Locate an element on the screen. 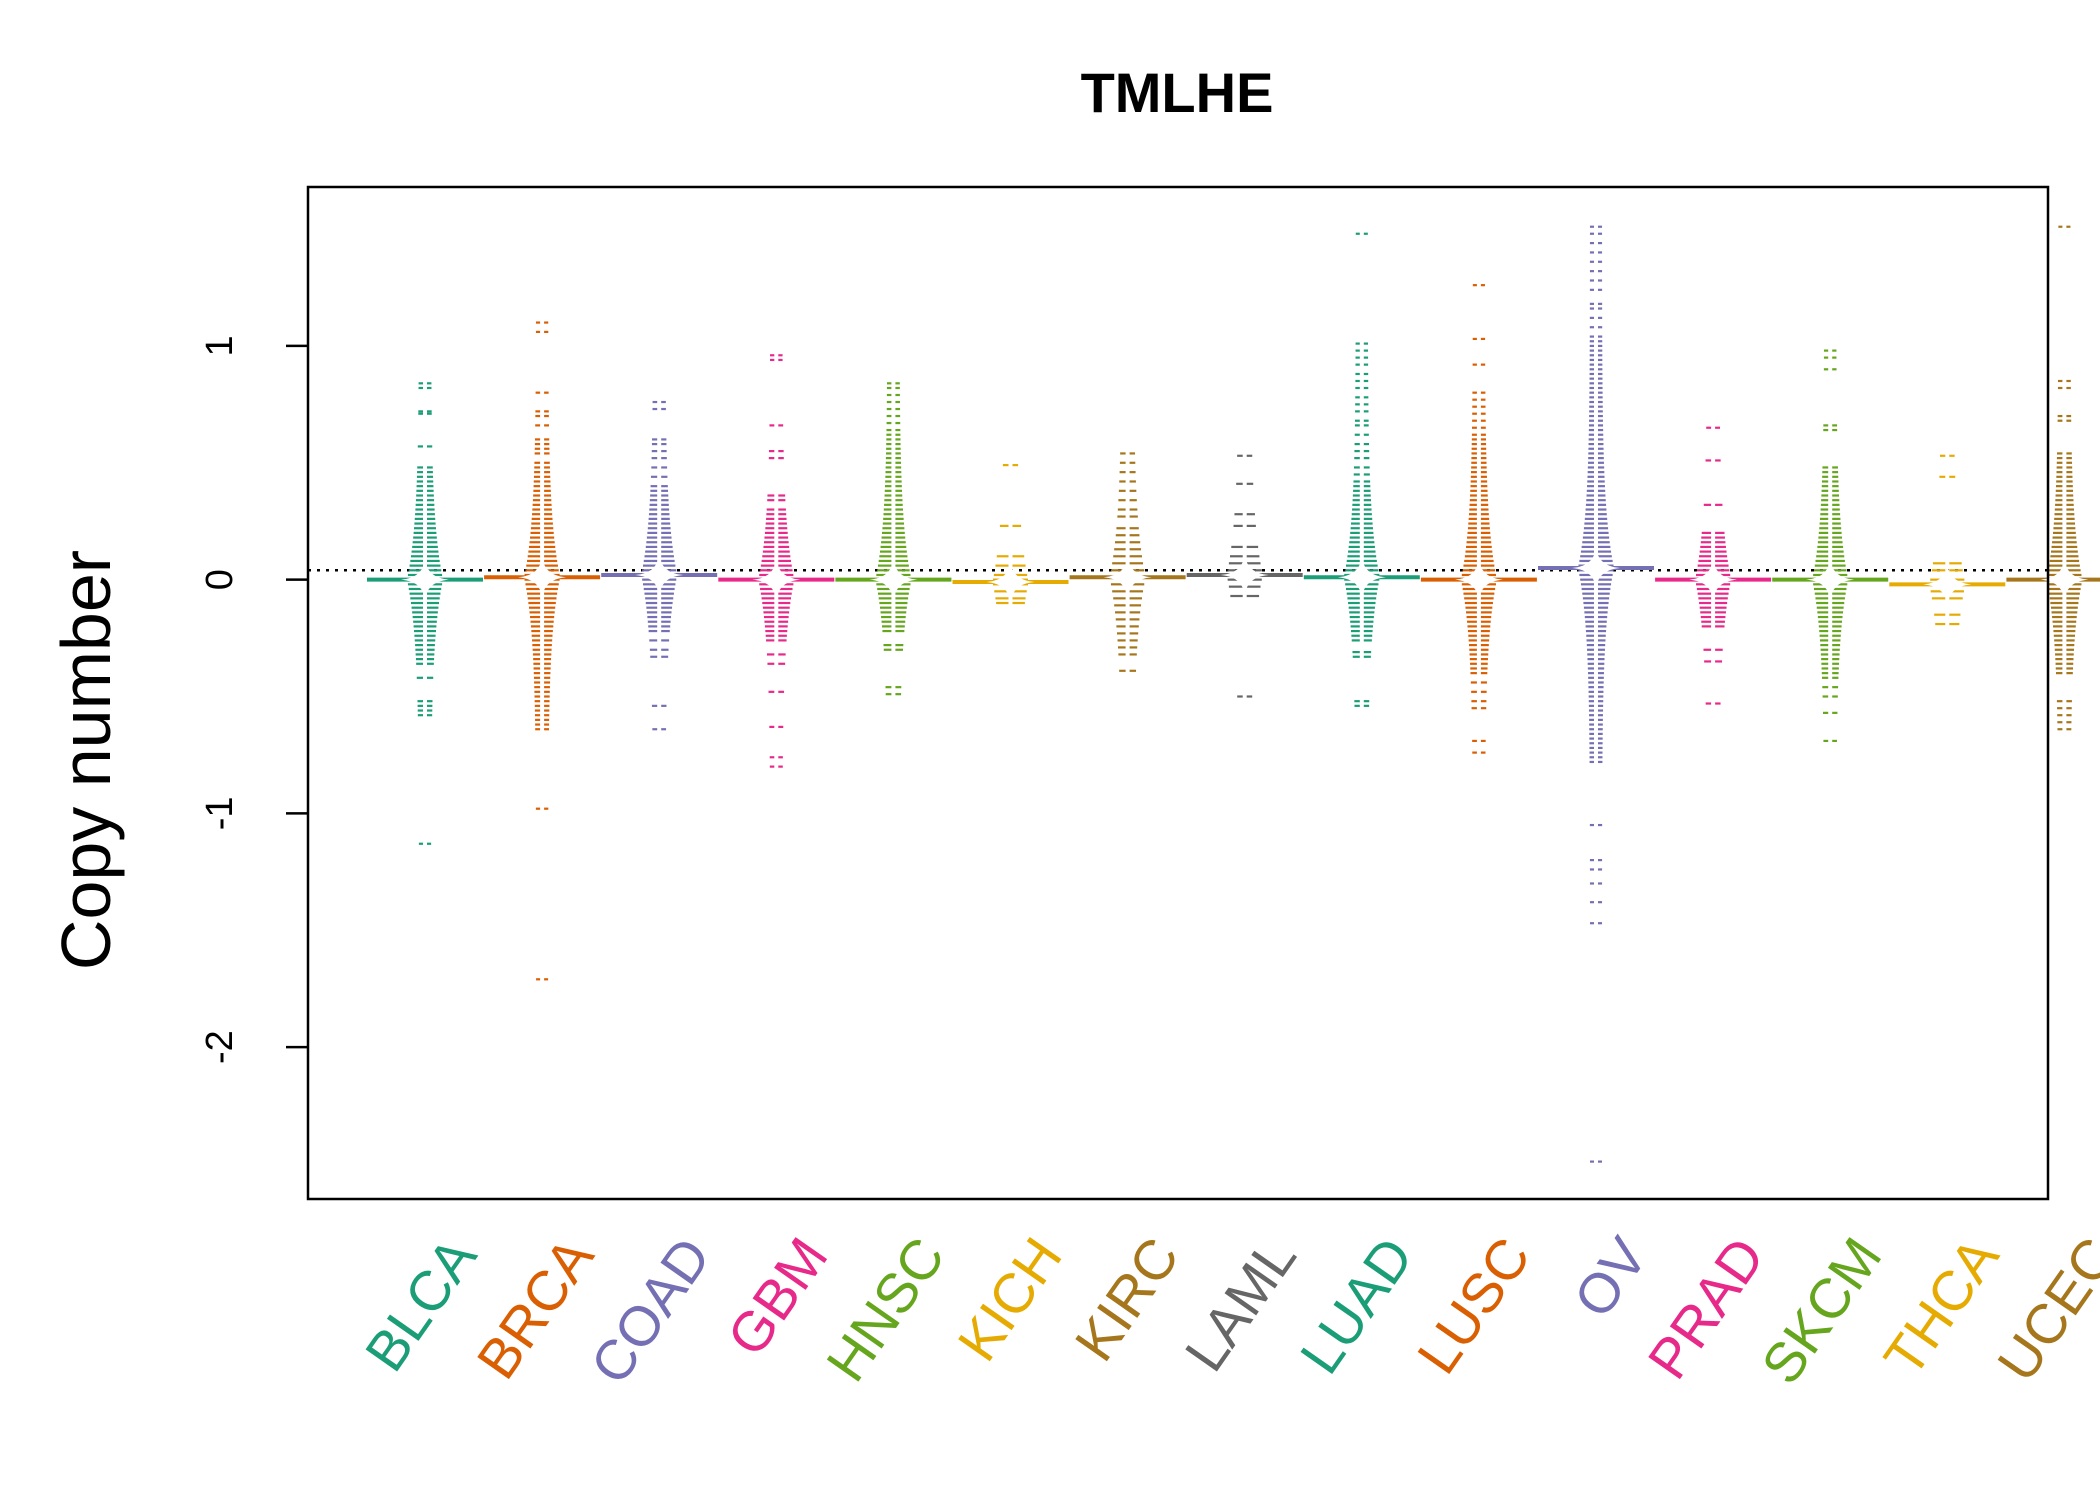  y-tick-label: -2 is located at coordinates (220, 1047).